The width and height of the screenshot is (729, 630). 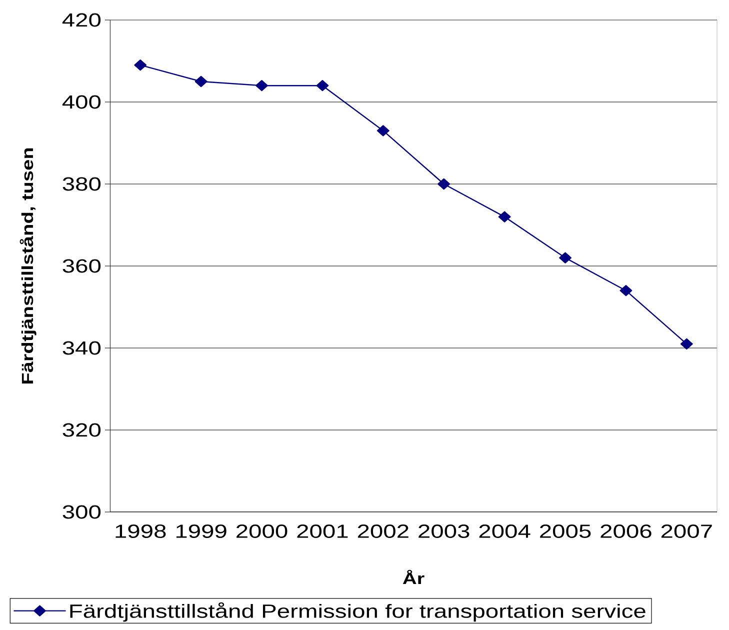 What do you see at coordinates (504, 531) in the screenshot?
I see `x-tick-label: 2004` at bounding box center [504, 531].